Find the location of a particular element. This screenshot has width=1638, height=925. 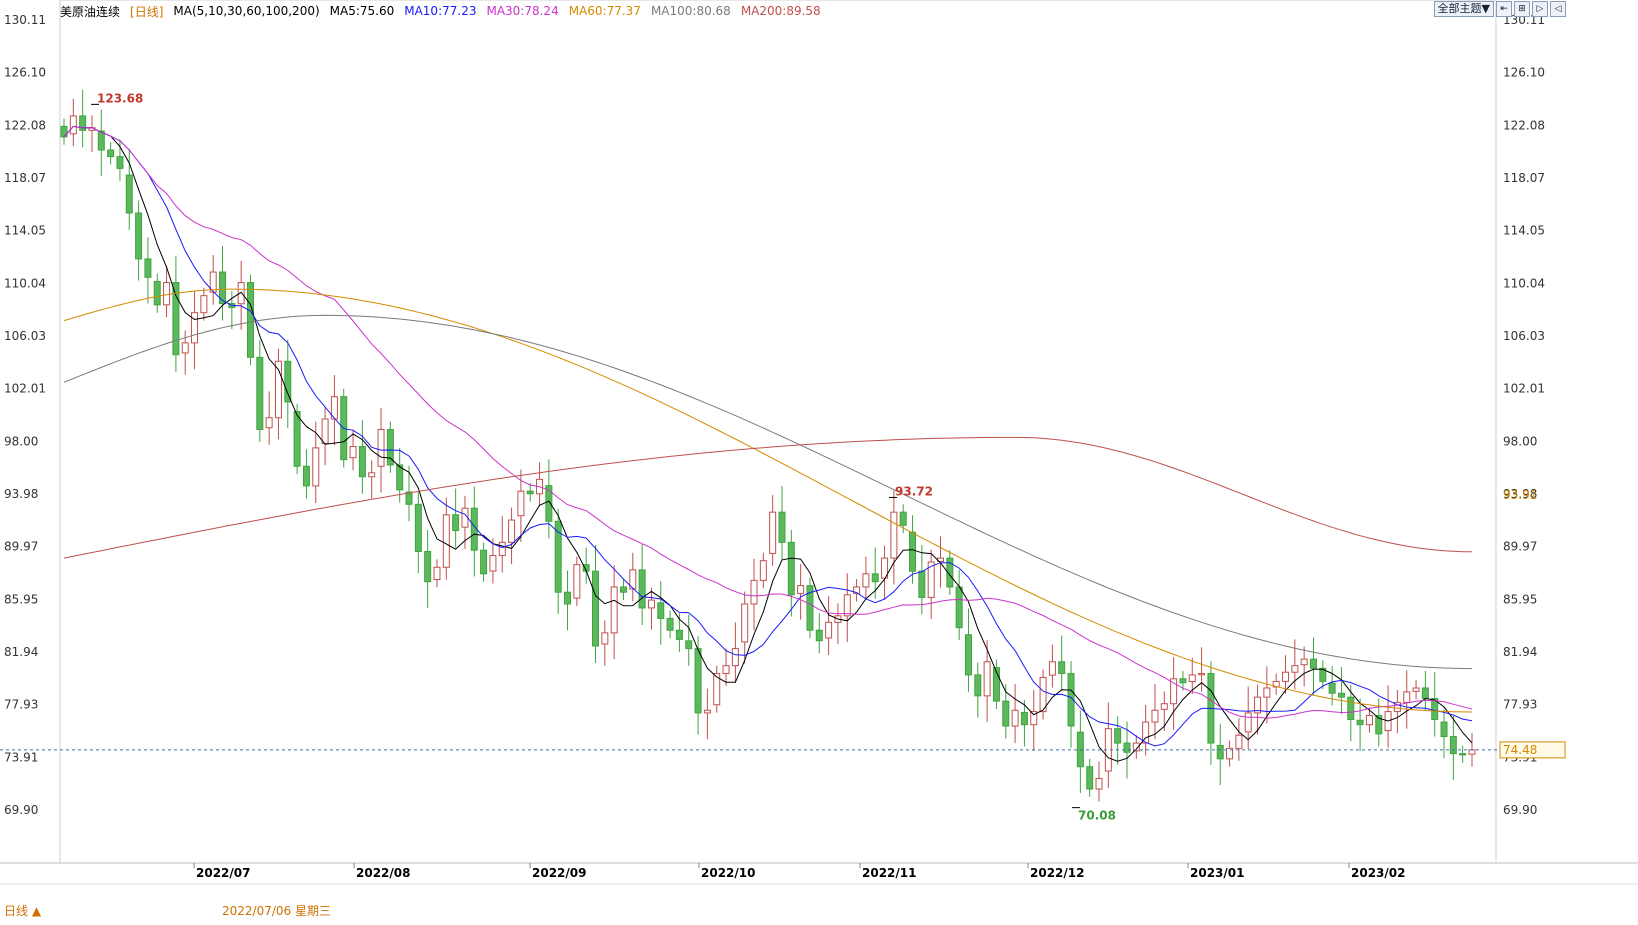

price-label-box is located at coordinates (1532, 750).